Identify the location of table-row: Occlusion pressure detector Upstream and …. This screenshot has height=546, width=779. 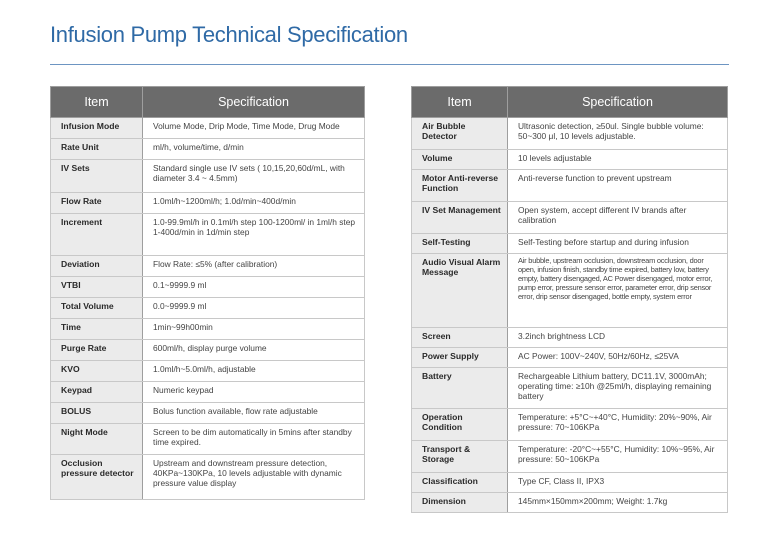
(207, 477).